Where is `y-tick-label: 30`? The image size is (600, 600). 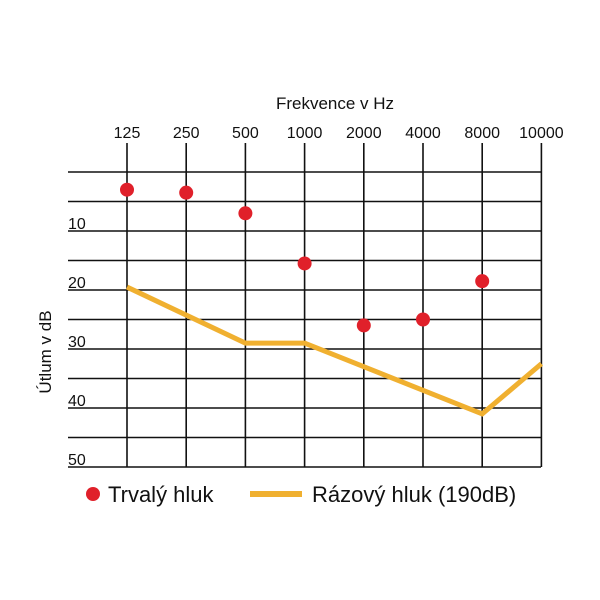
y-tick-label: 30 is located at coordinates (77, 342).